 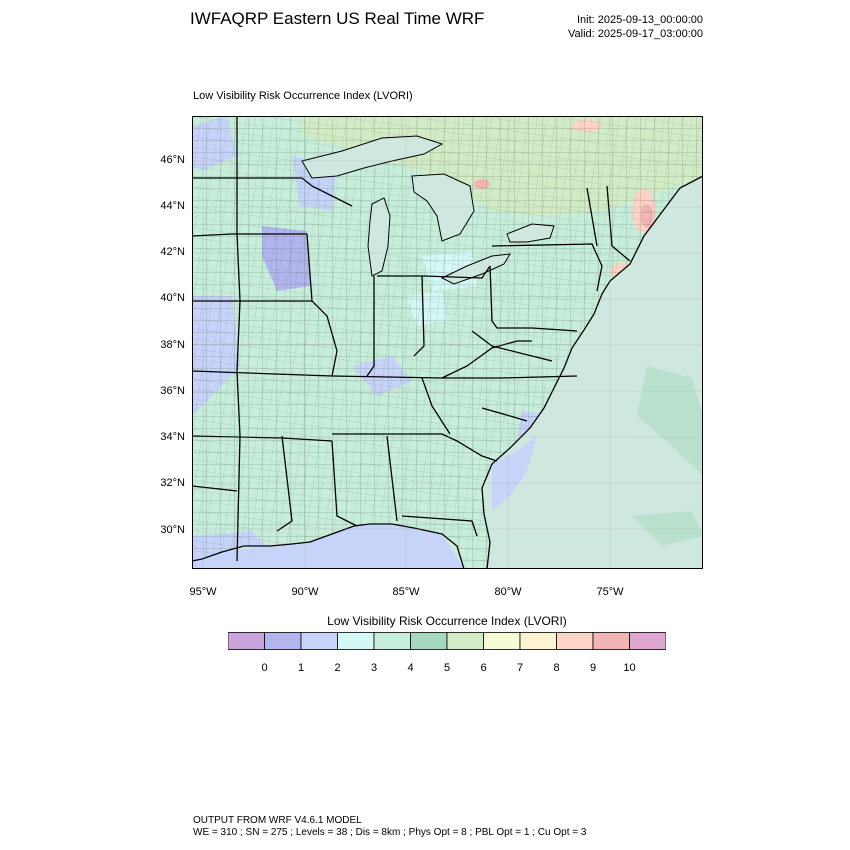 I want to click on colorbar, so click(x=447, y=641).